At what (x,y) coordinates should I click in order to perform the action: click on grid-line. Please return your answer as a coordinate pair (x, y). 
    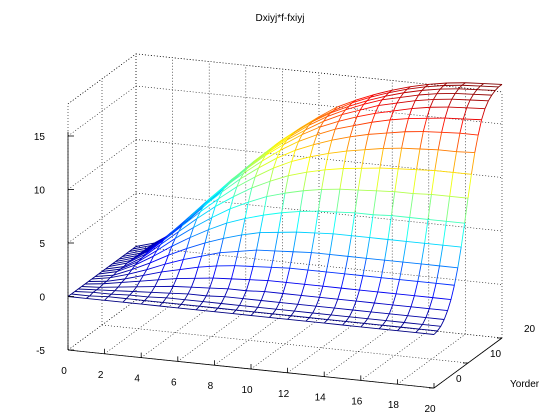
    Looking at the image, I should click on (319, 265).